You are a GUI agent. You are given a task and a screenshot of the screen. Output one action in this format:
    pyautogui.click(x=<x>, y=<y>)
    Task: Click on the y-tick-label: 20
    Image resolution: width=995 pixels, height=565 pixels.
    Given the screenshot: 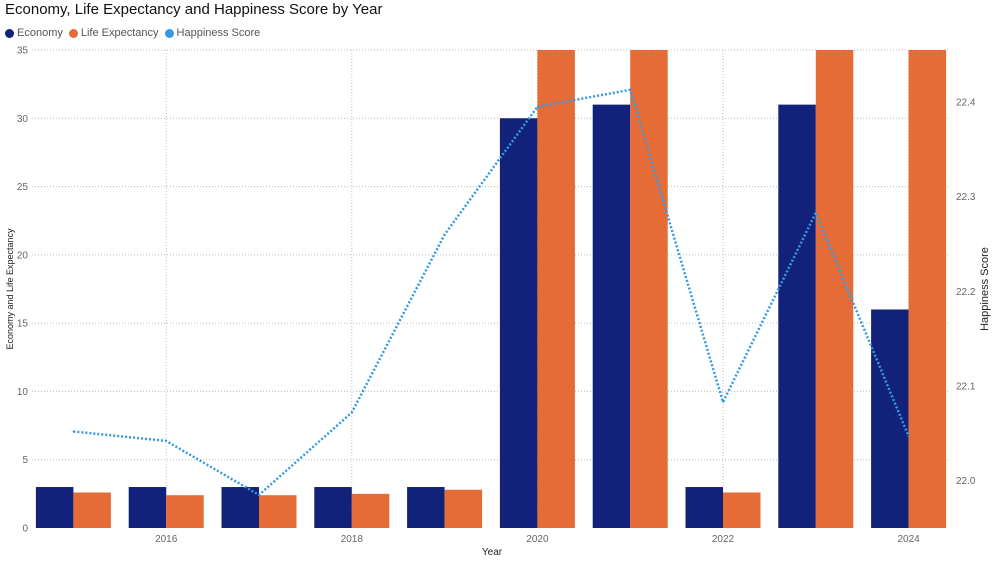 What is the action you would take?
    pyautogui.click(x=23, y=255)
    